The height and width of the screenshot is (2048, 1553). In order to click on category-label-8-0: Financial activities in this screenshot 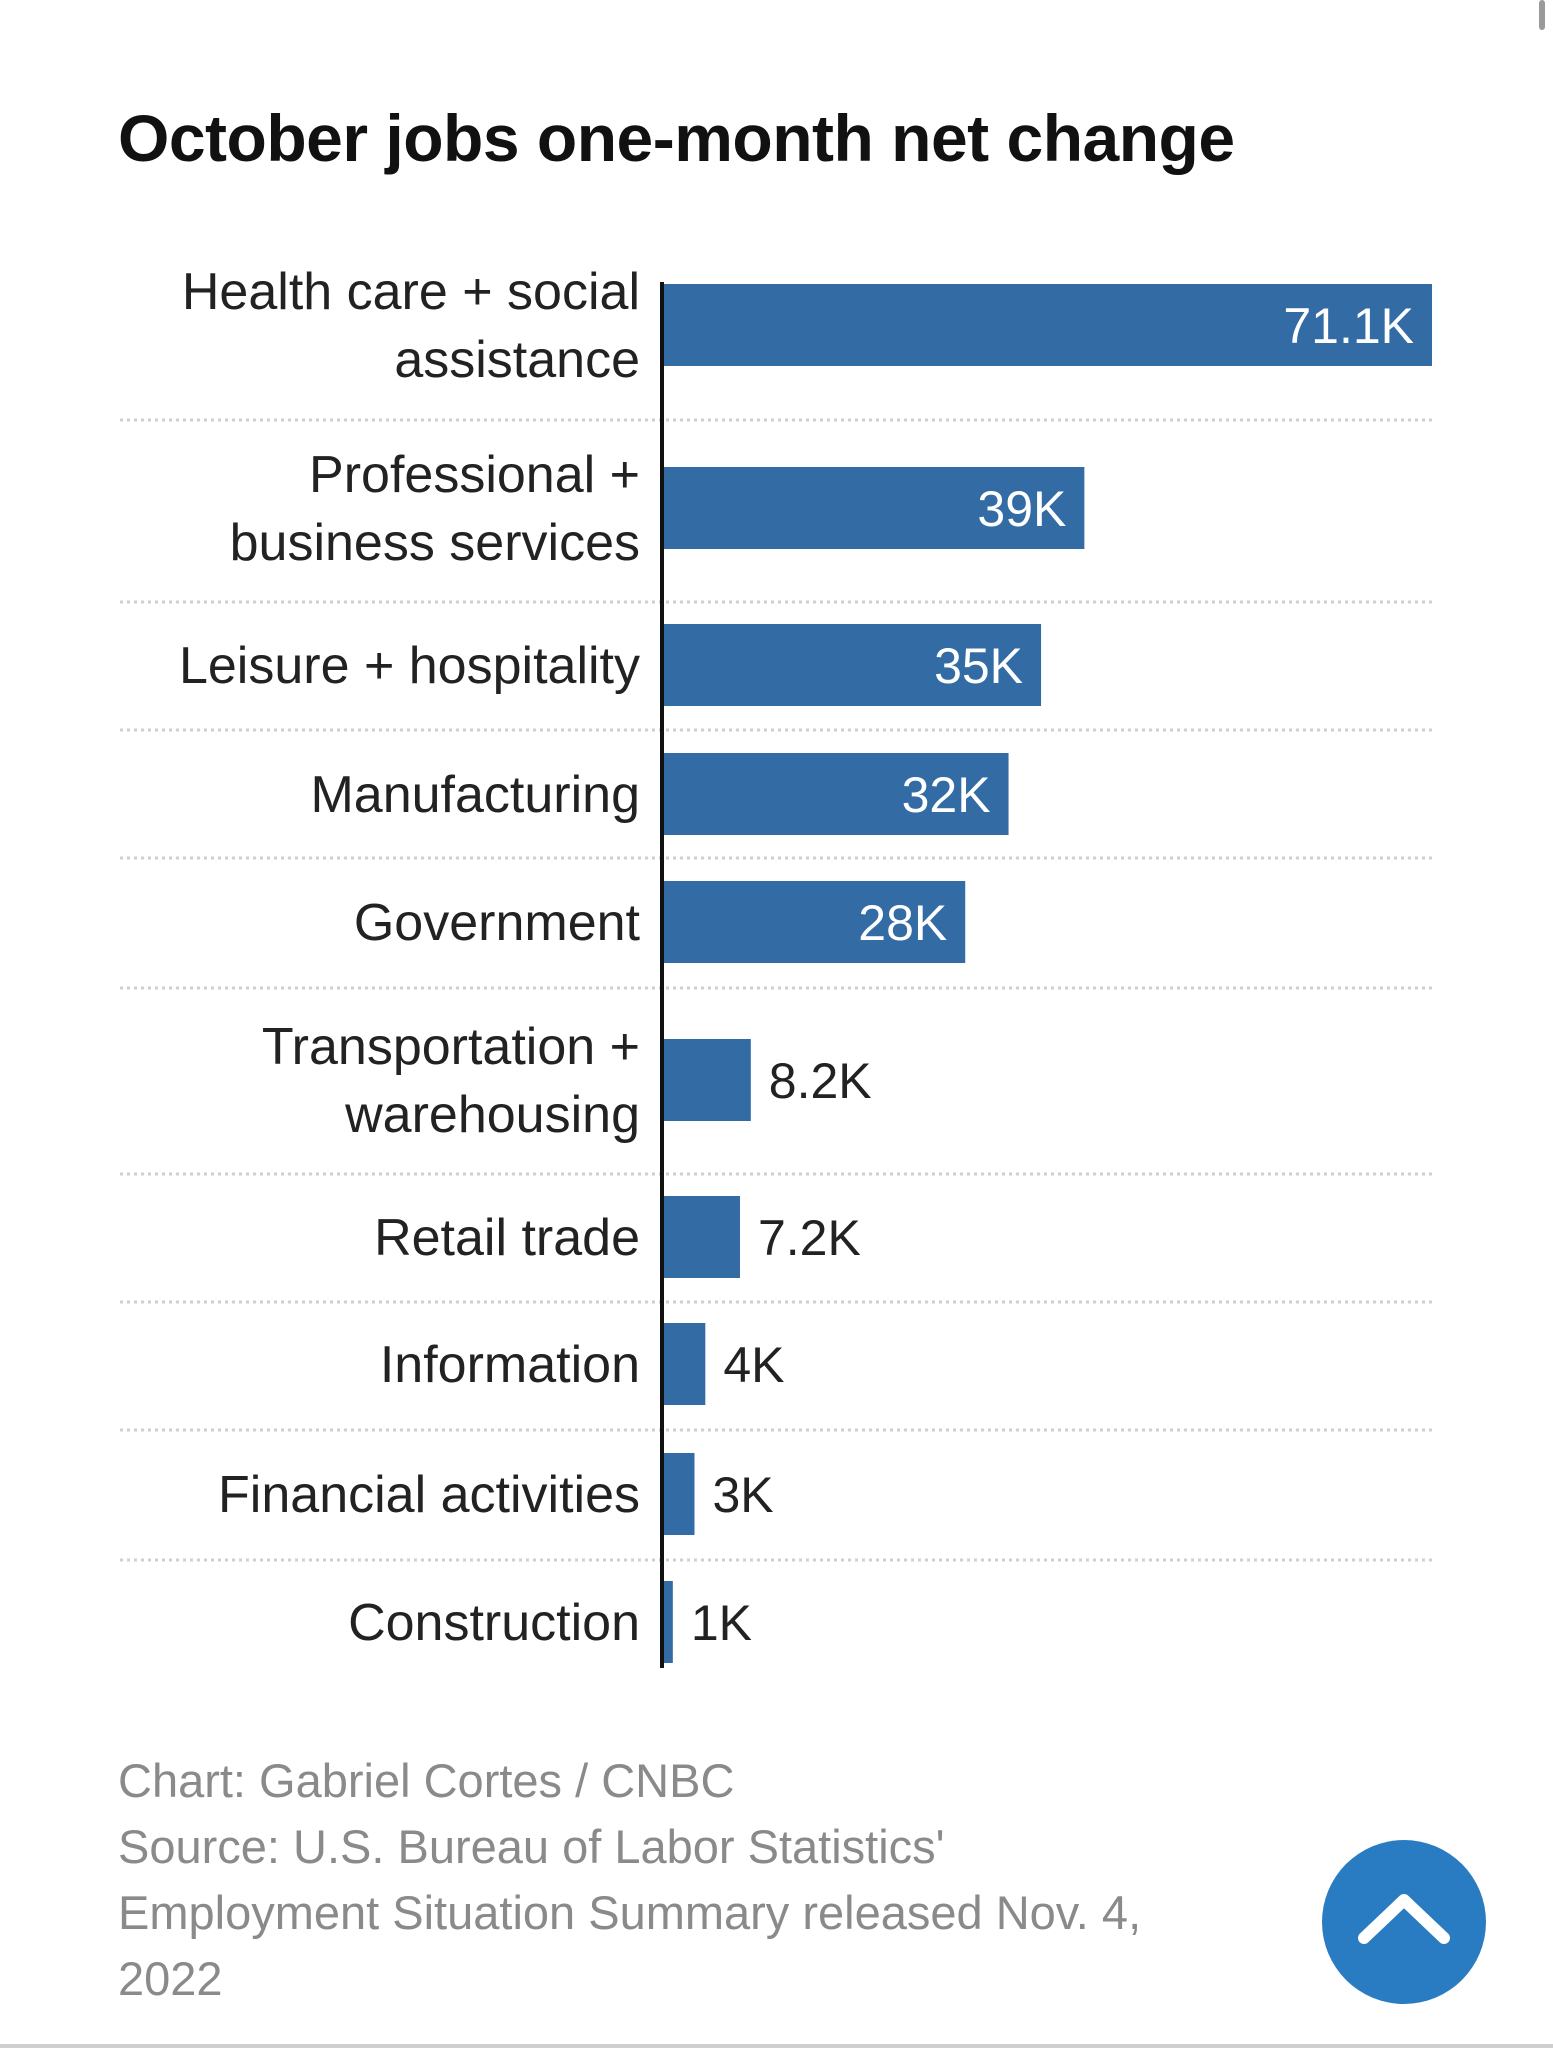, I will do `click(429, 1495)`.